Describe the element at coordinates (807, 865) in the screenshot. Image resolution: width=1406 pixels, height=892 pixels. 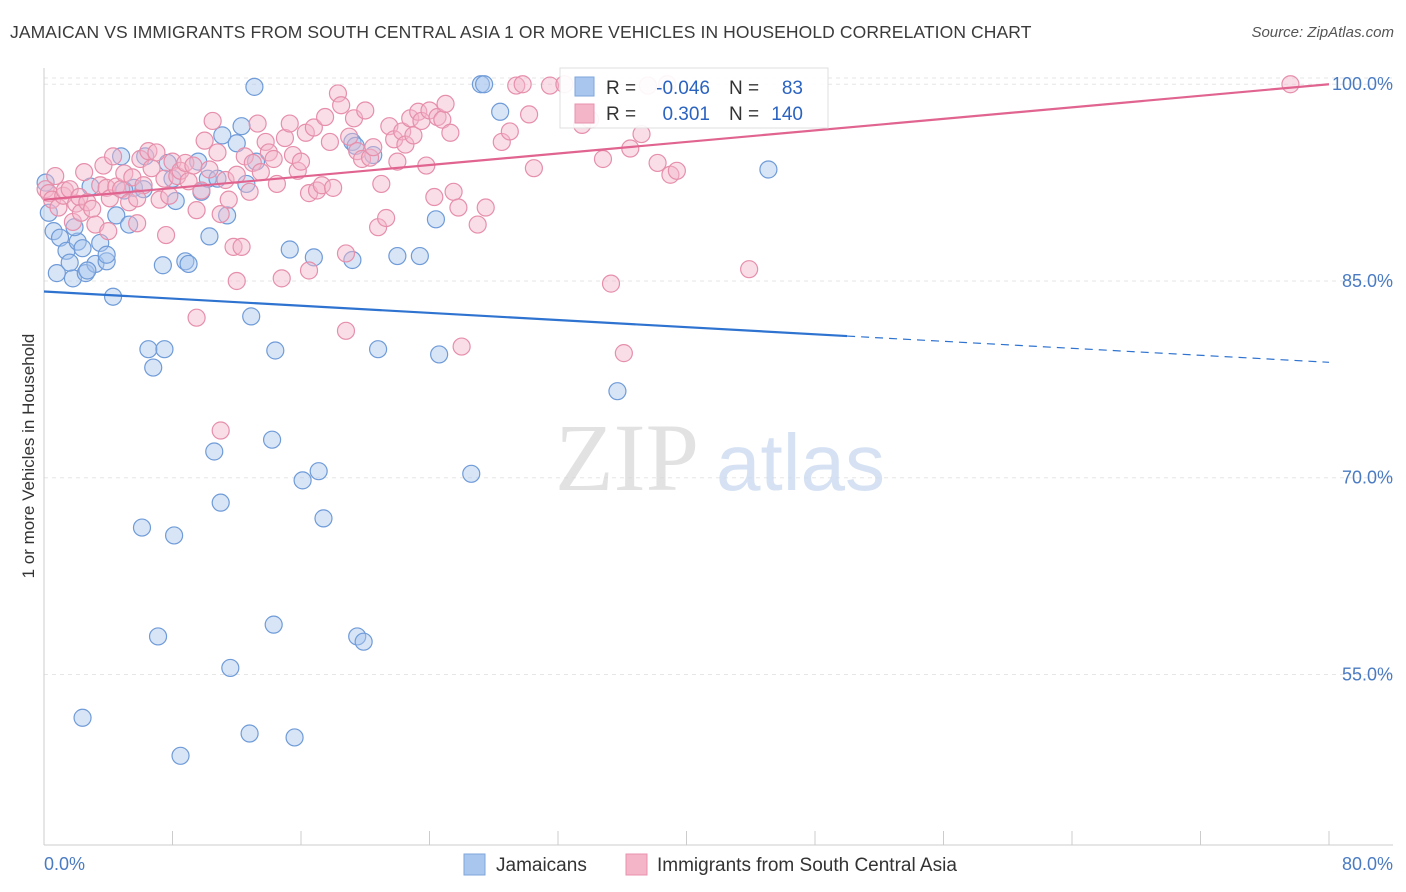
I see `legend-label-immigrants: Immigrants from South Central Asia` at that location.